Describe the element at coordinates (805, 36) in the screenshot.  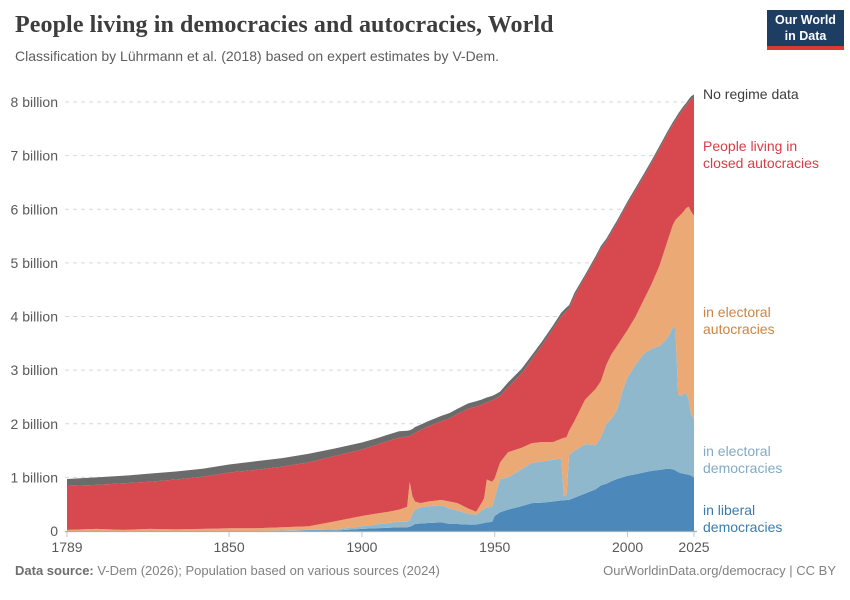
I see `owid-logo-line2: in Data` at that location.